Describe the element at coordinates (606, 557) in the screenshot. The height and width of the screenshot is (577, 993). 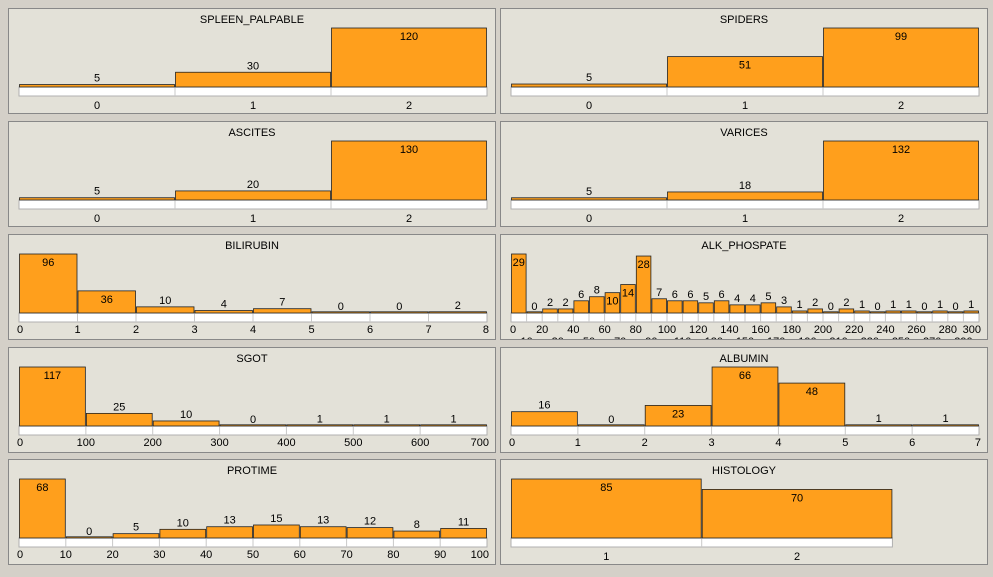
I see `x-tick-label: 1` at that location.